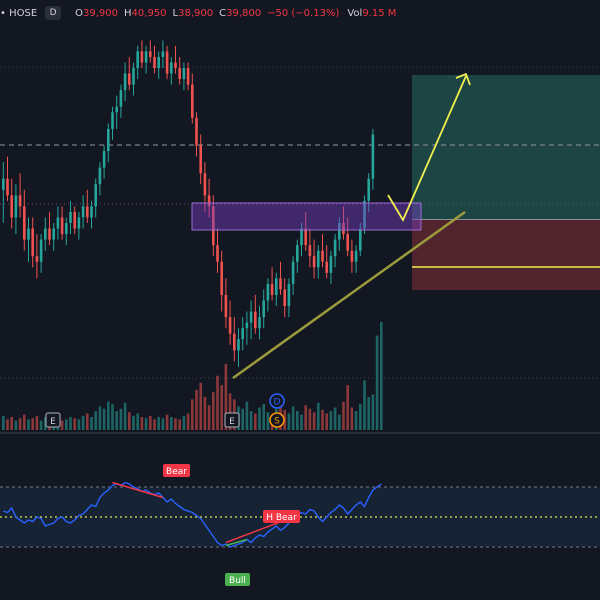 This screenshot has height=600, width=600. Describe the element at coordinates (236, 542) in the screenshot. I see `bull-divergence-line` at that location.